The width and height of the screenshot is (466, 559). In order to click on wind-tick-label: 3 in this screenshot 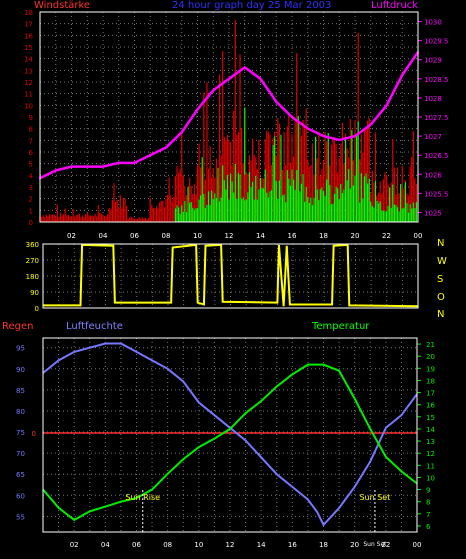, I will do `click(31, 188)`.